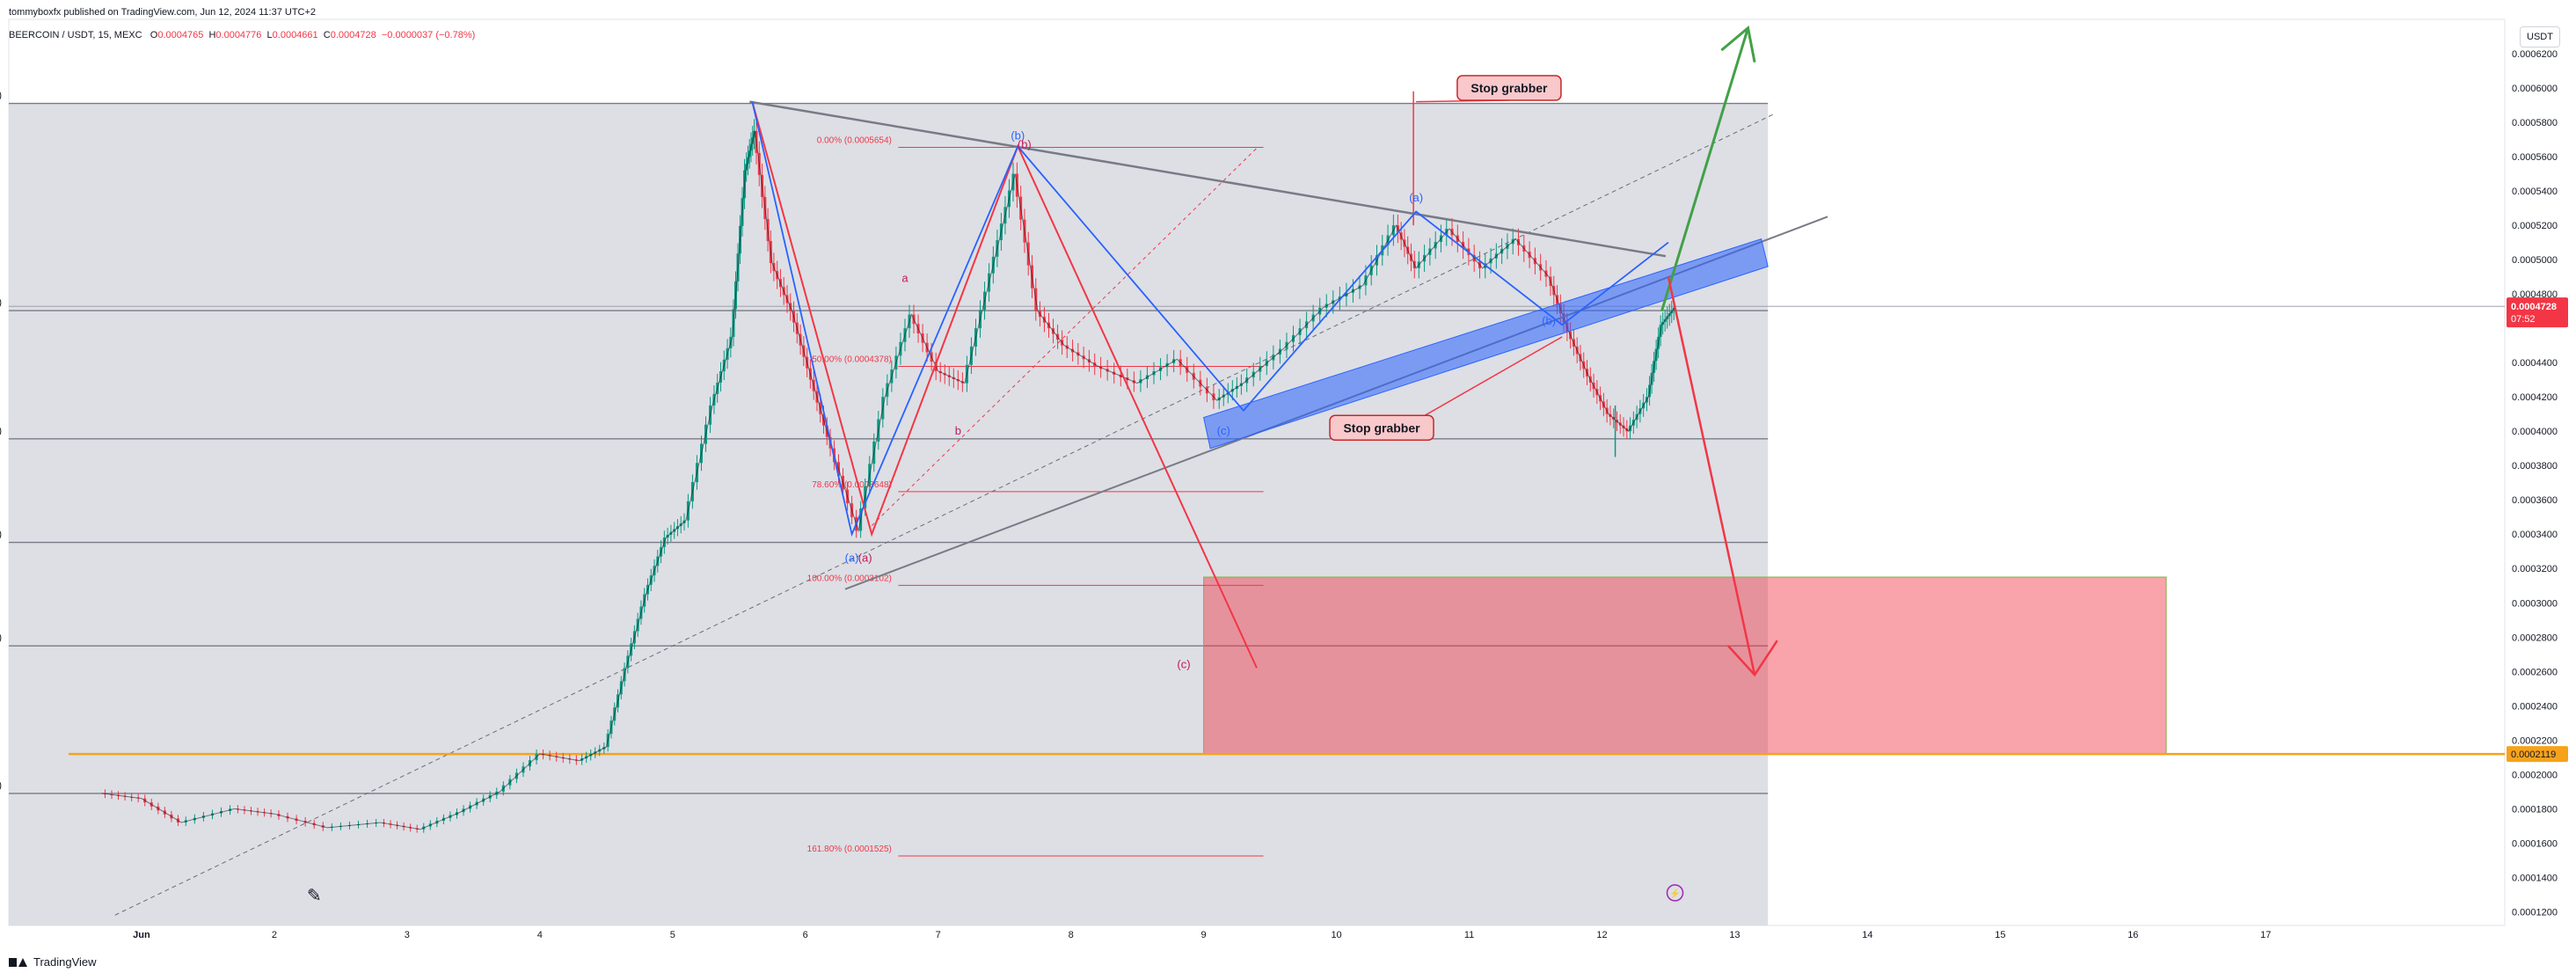  What do you see at coordinates (854, 141) in the screenshot?
I see `fib-extension-label: 0.00% (0.0005654)` at bounding box center [854, 141].